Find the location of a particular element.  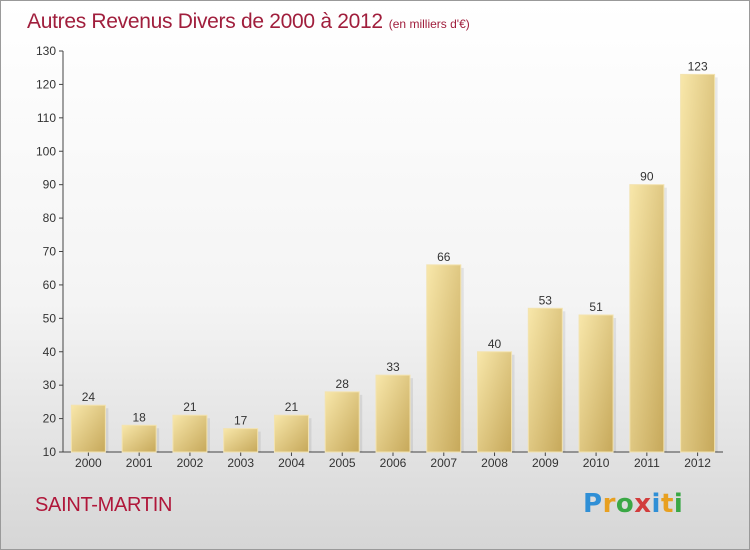

bar-2010 is located at coordinates (596, 383).